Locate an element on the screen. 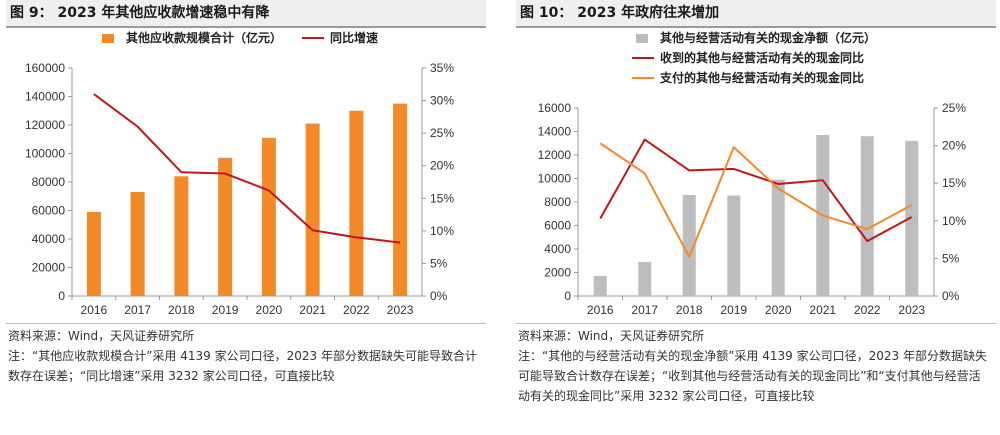 The image size is (1000, 435). left-source: 资料来源：Wind，天风证券研究所 is located at coordinates (101, 336).